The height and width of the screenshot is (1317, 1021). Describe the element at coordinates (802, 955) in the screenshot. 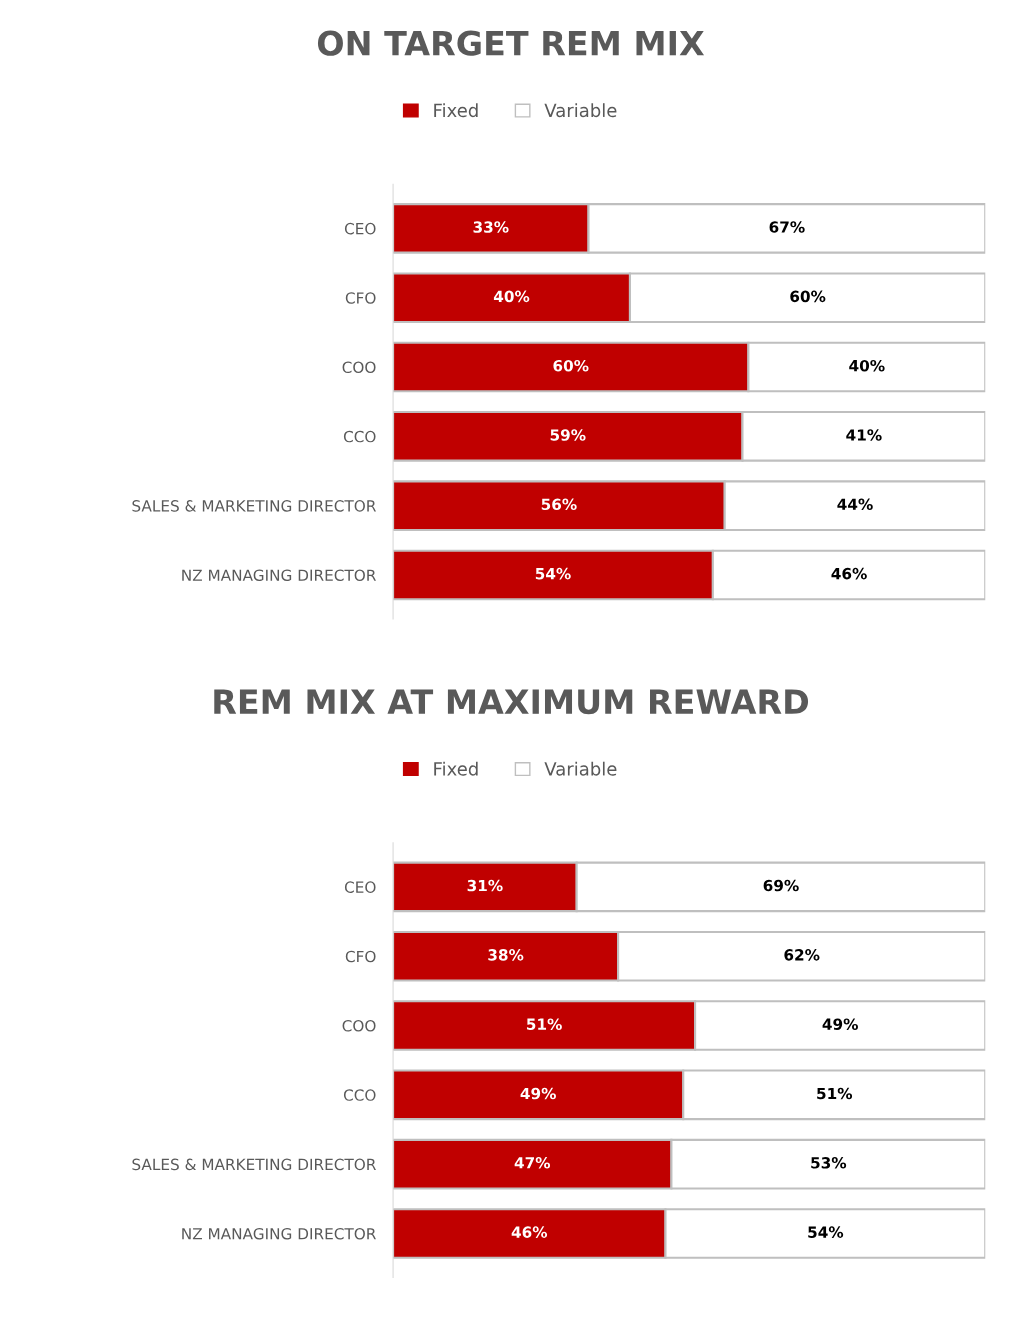

I see `data-label: 62%` at that location.